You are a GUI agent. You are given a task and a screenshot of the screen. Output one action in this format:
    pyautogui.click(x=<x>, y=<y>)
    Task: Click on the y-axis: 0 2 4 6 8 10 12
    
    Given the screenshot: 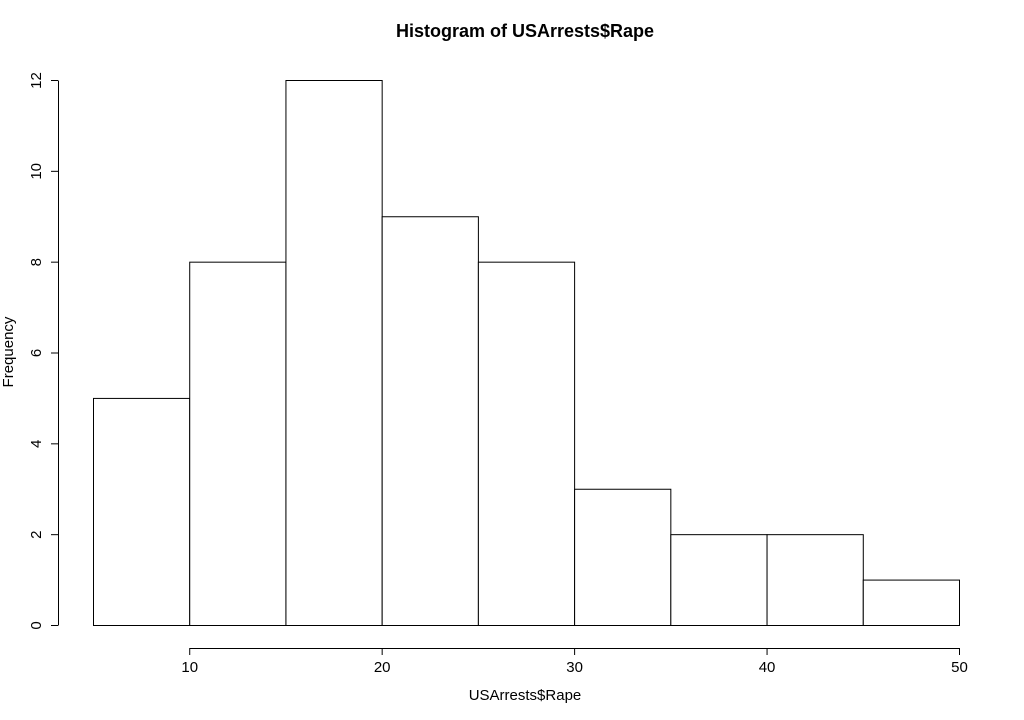 What is the action you would take?
    pyautogui.click(x=43, y=351)
    